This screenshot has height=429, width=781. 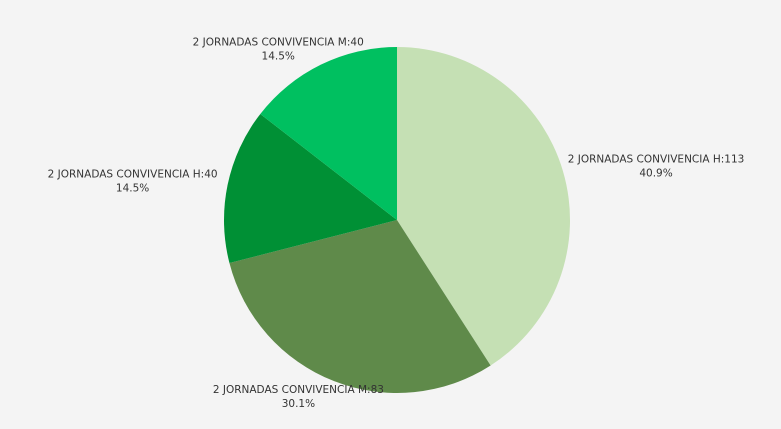 I want to click on value-label: 30.1%, so click(x=298, y=404).